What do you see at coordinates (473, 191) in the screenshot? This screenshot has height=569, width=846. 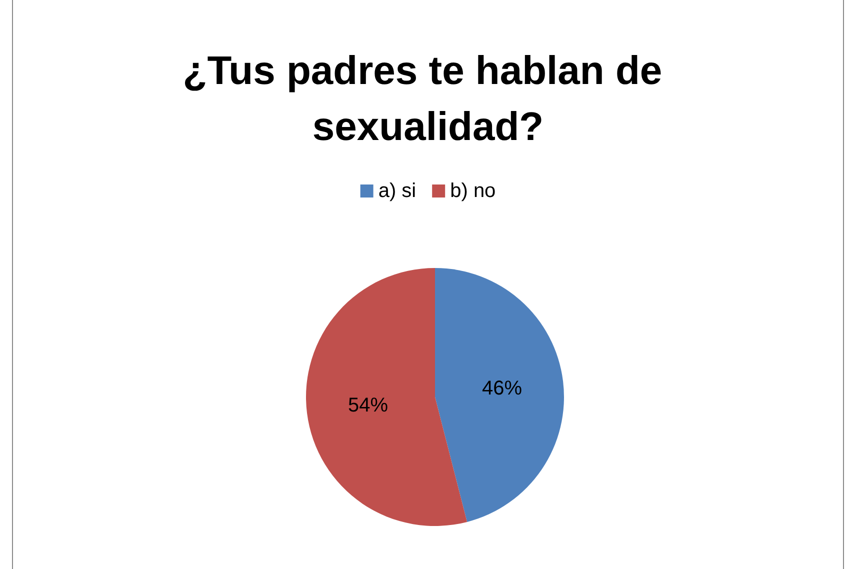 I see `legend-label: b) no` at bounding box center [473, 191].